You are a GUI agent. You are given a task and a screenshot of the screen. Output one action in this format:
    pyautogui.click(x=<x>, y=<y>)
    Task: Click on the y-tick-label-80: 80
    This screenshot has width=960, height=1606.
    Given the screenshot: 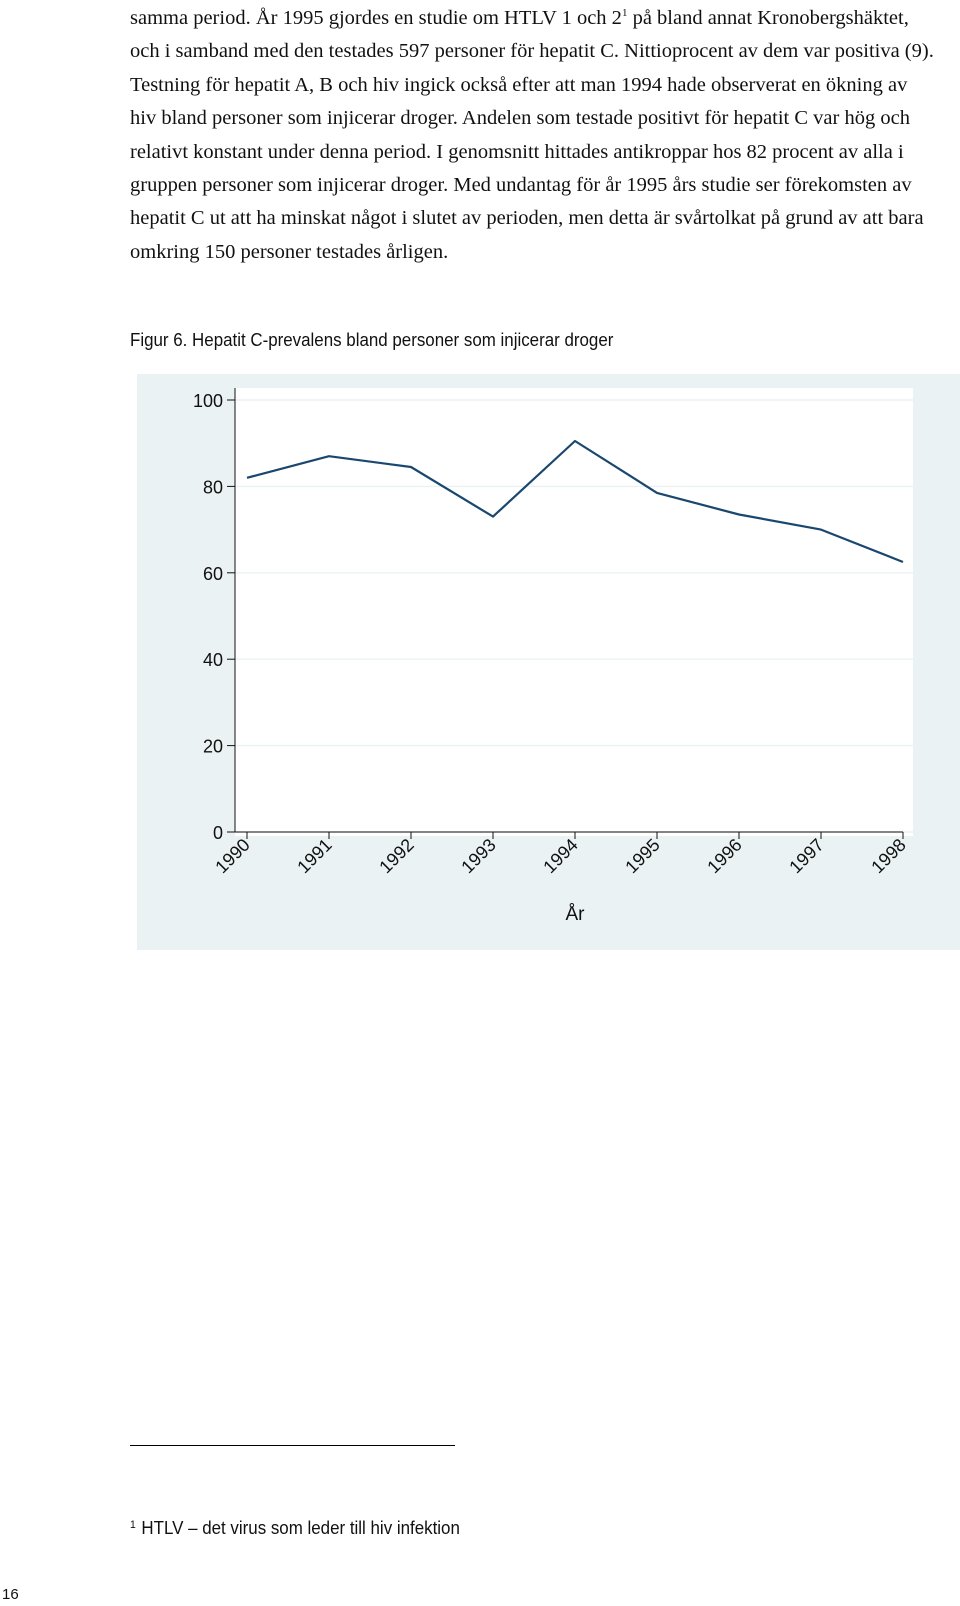 What is the action you would take?
    pyautogui.click(x=213, y=487)
    